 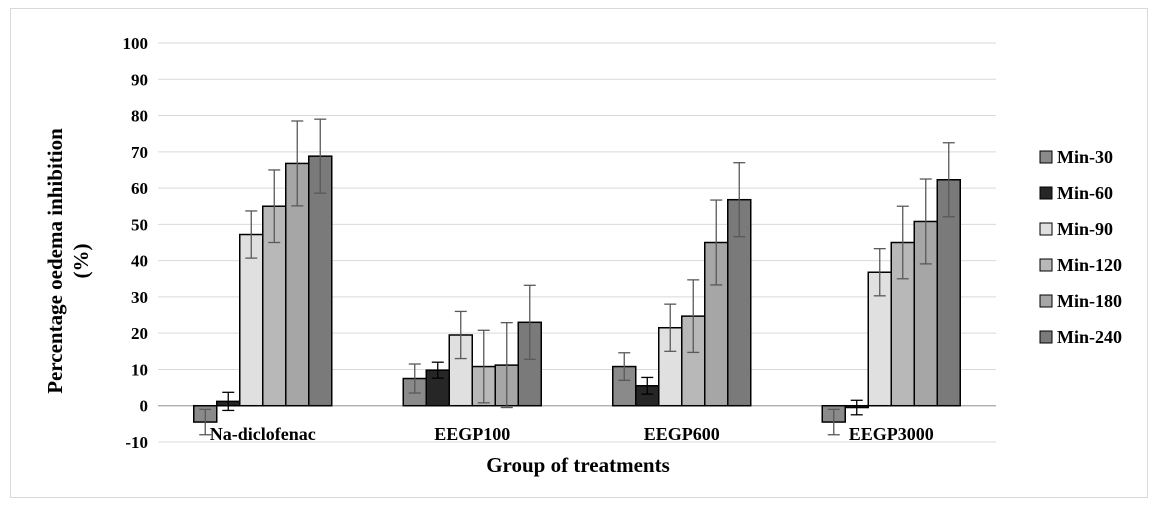 What do you see at coordinates (139, 261) in the screenshot?
I see `y-tick-label: 40` at bounding box center [139, 261].